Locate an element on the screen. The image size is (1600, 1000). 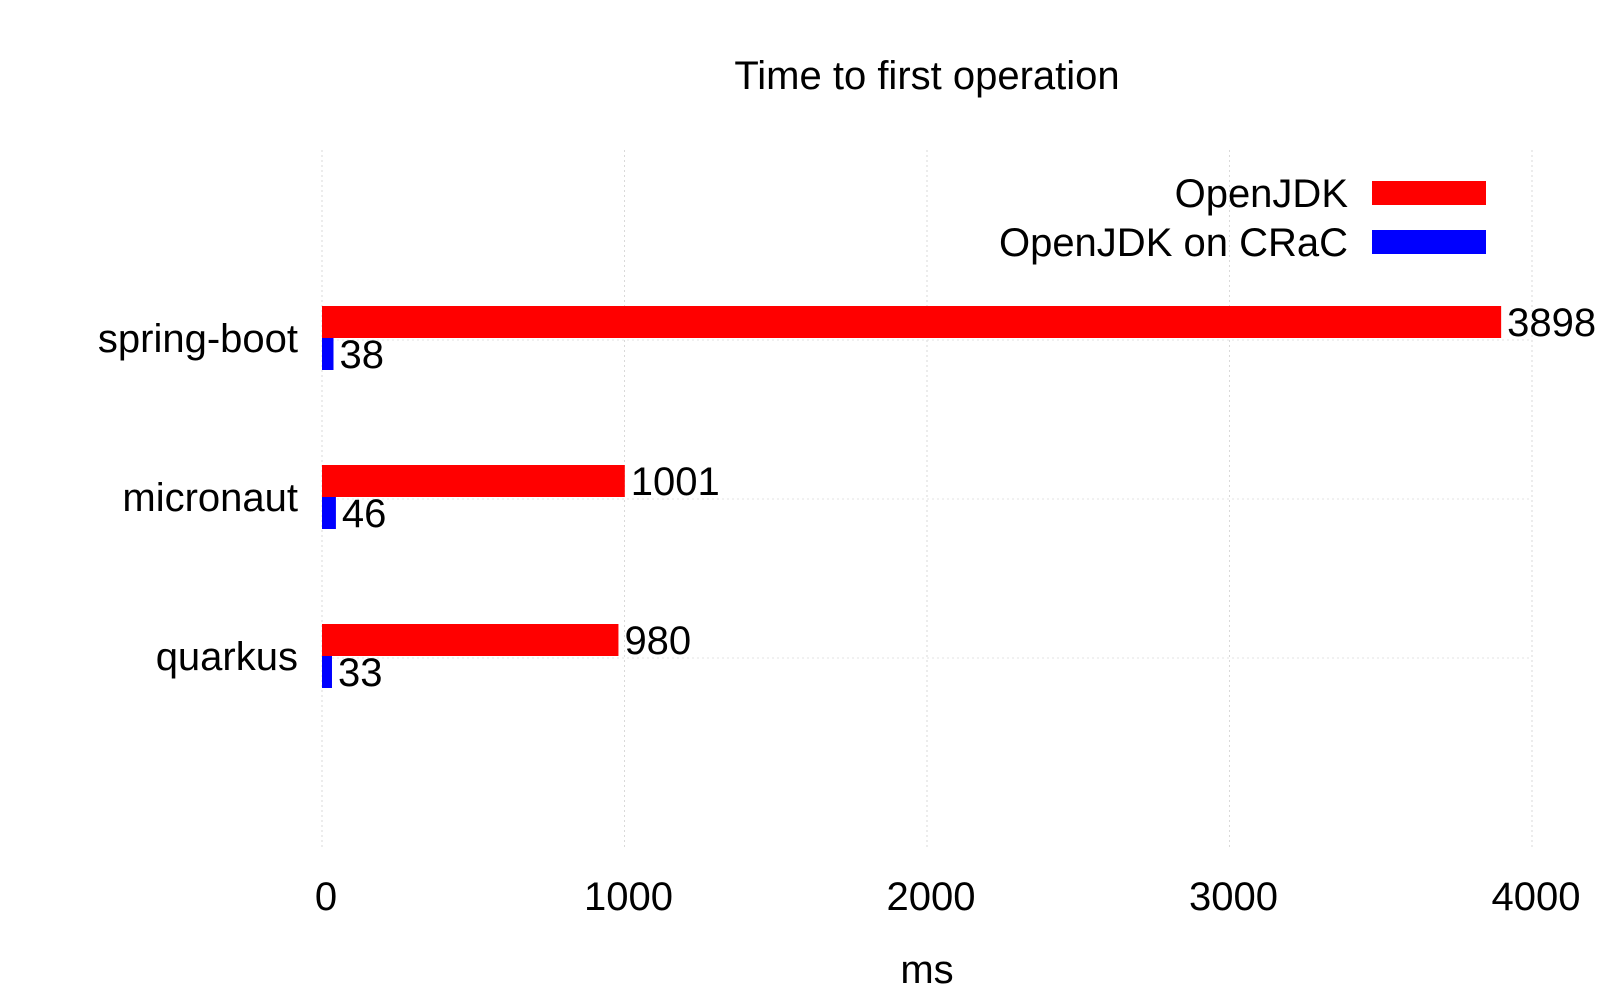
data-label: 33 is located at coordinates (360, 673).